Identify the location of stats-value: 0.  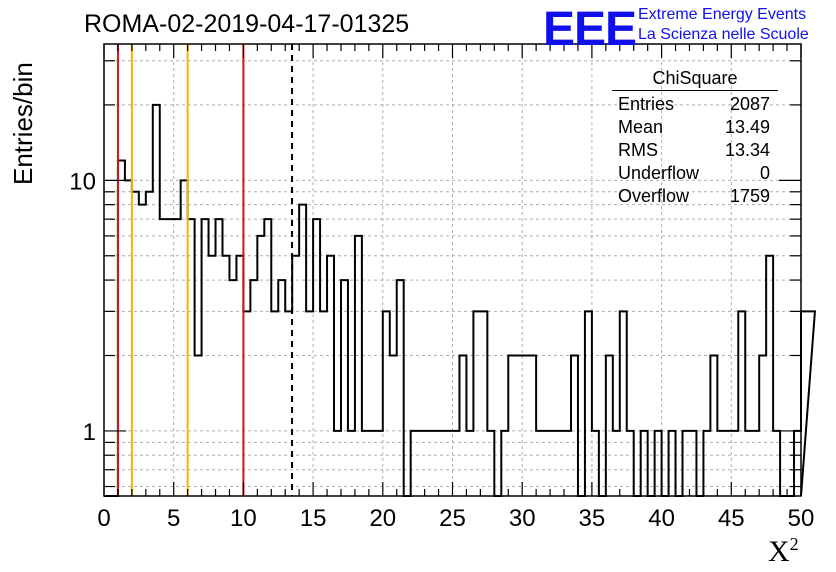
(764, 173).